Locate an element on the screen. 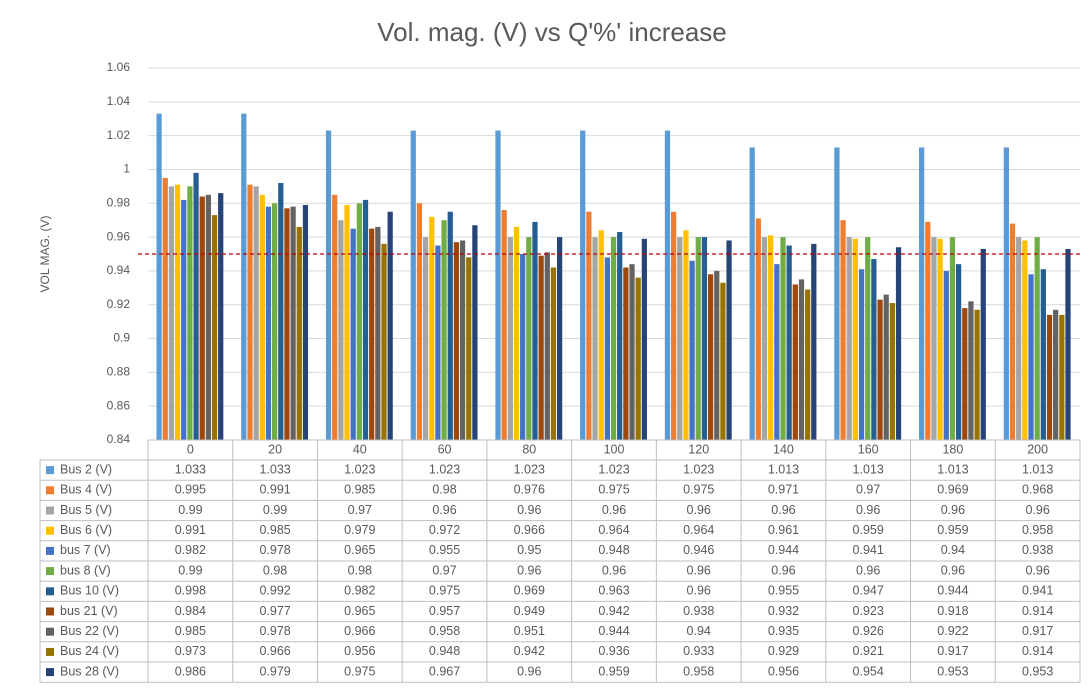  table-cell: 0.969 is located at coordinates (952, 490).